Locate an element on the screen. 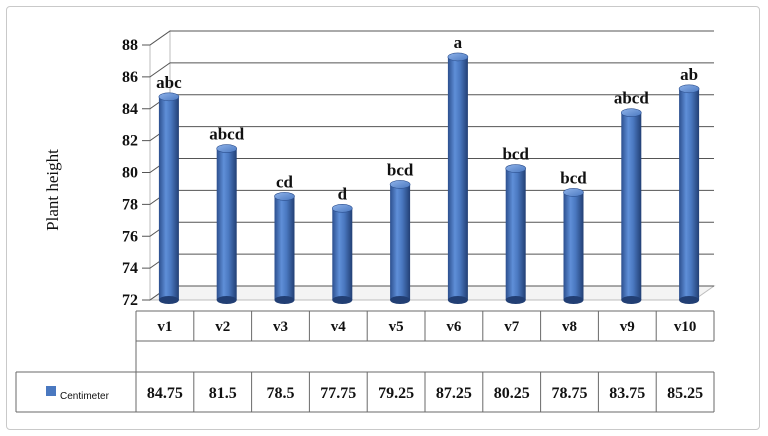  legend-label: Centimeter is located at coordinates (85, 396).